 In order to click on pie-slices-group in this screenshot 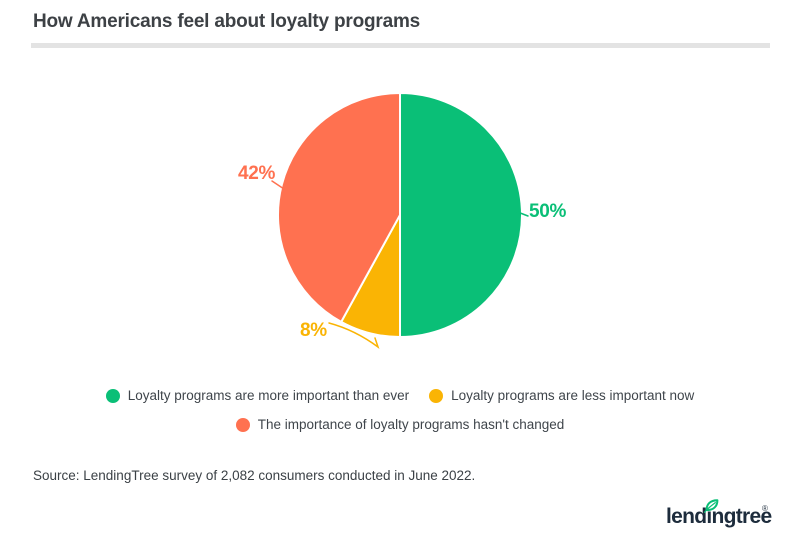, I will do `click(400, 215)`.